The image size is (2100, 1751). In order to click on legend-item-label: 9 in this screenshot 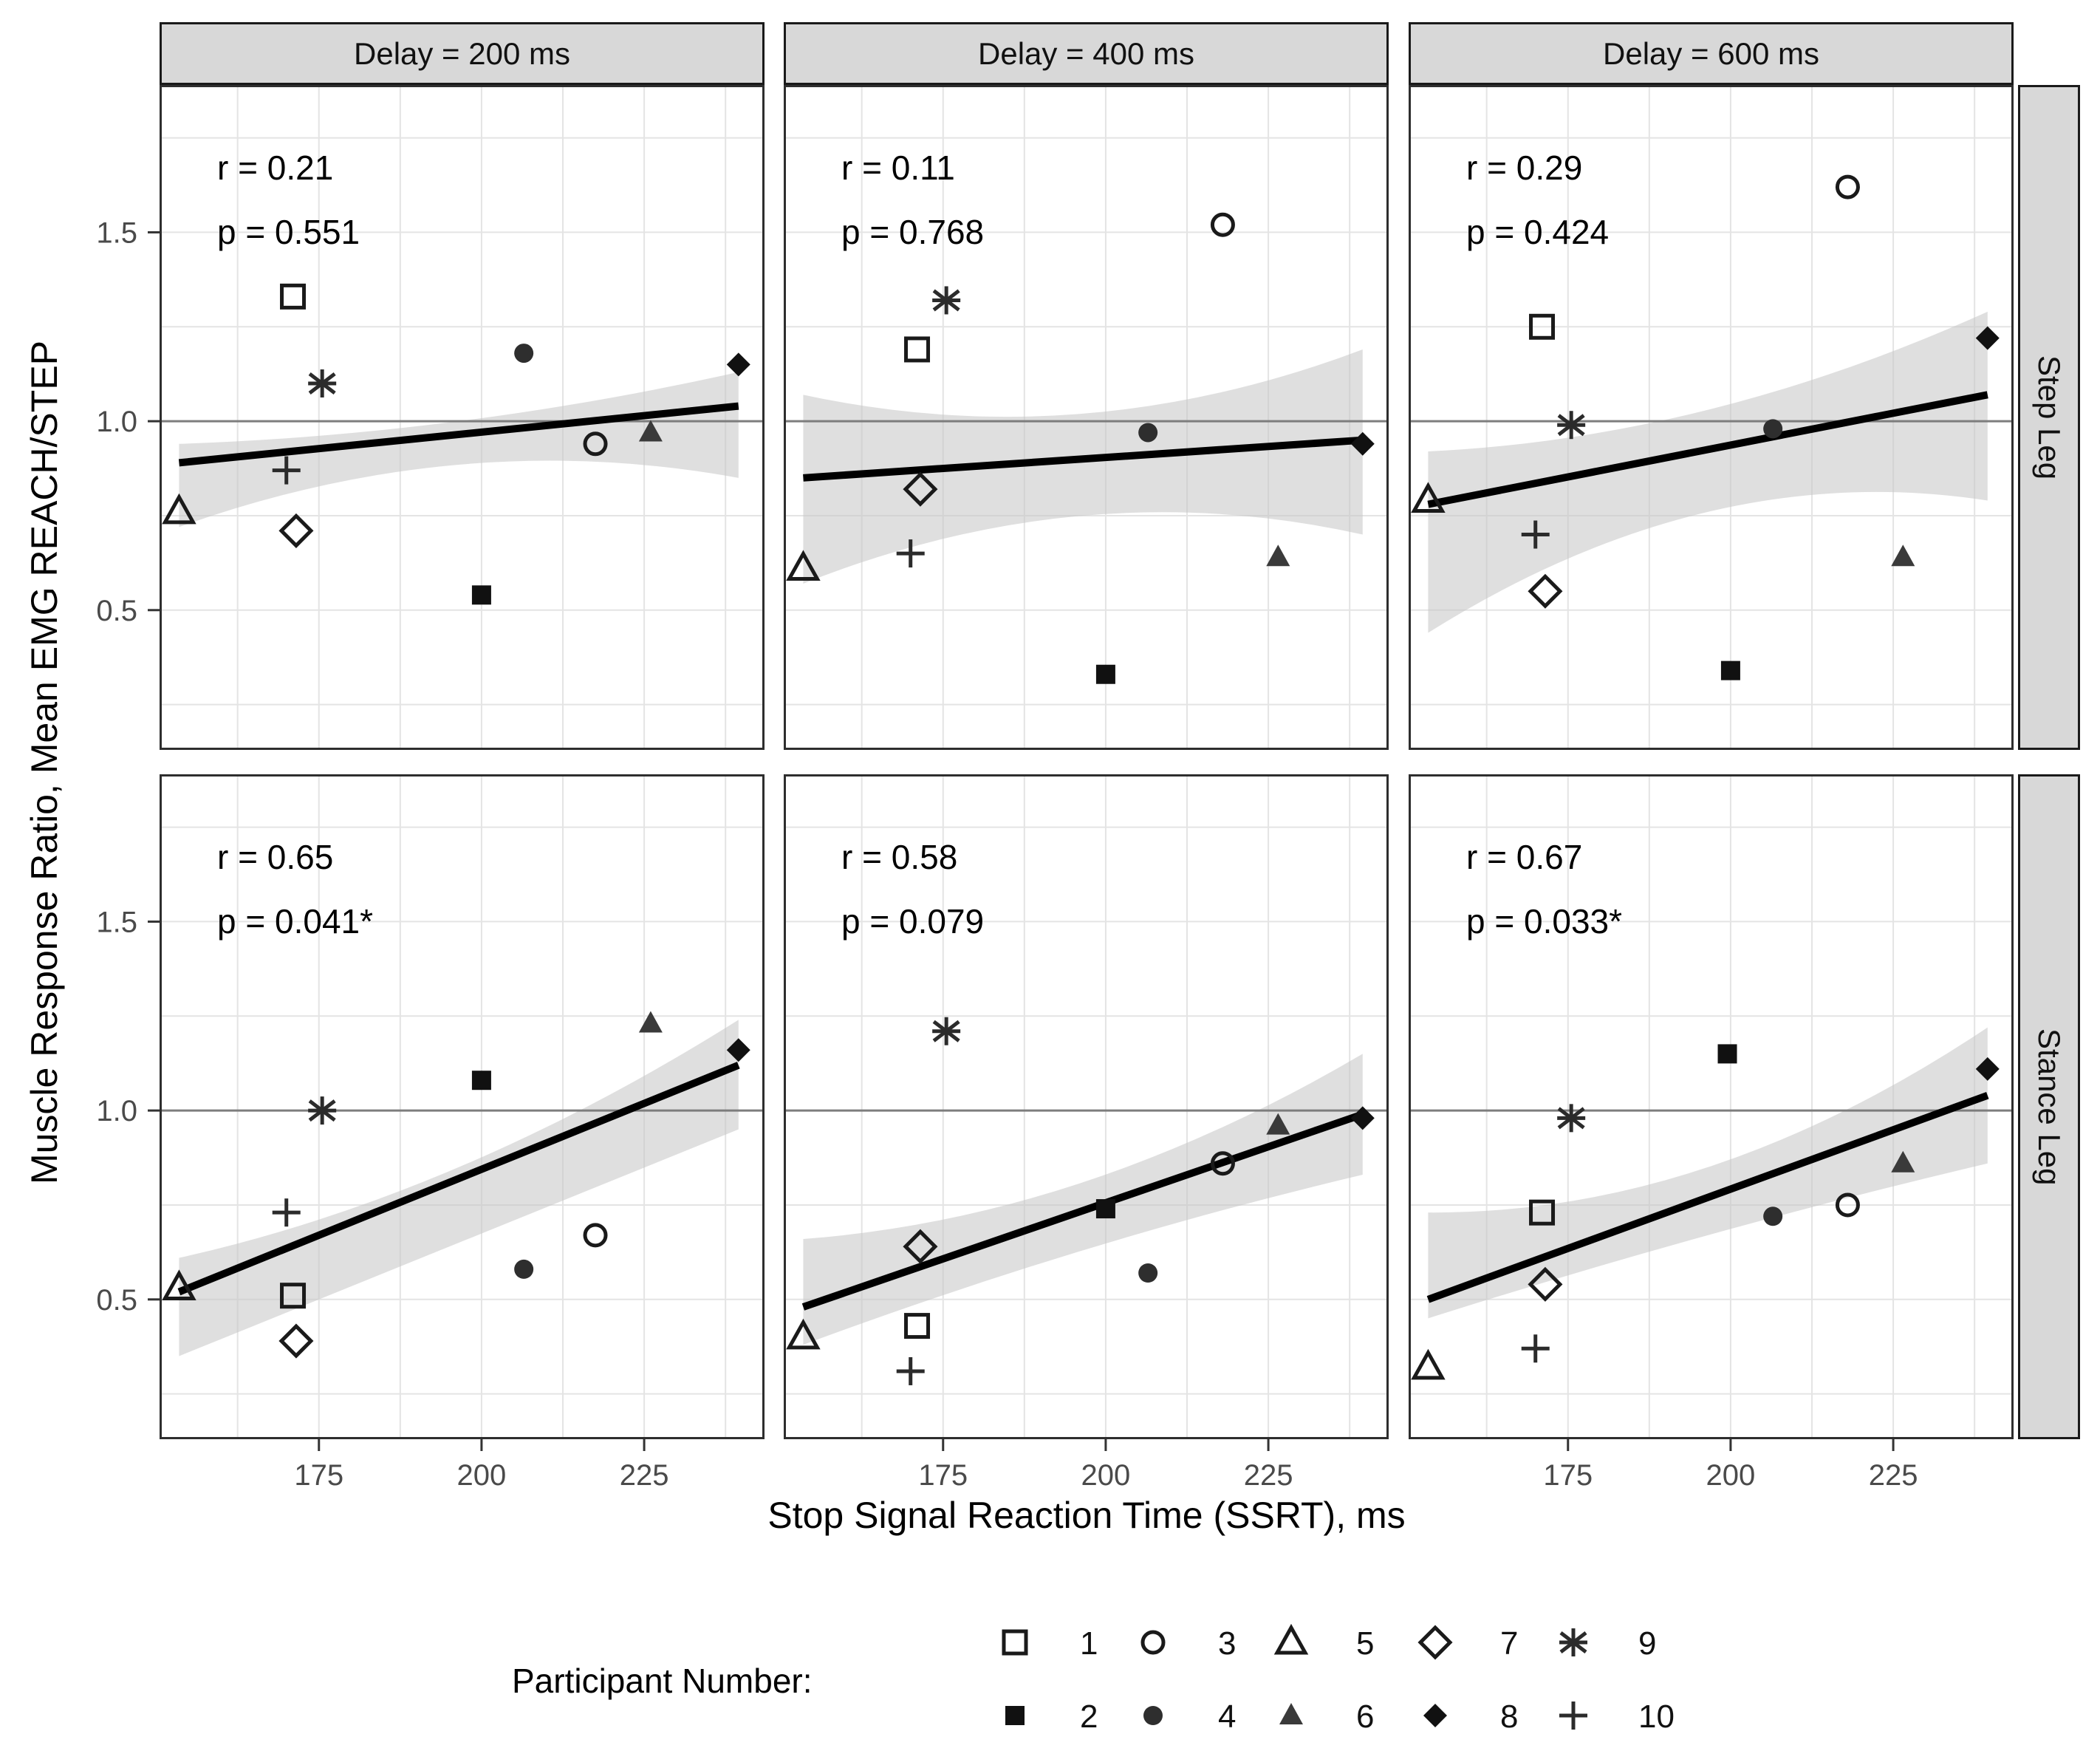, I will do `click(1647, 1643)`.